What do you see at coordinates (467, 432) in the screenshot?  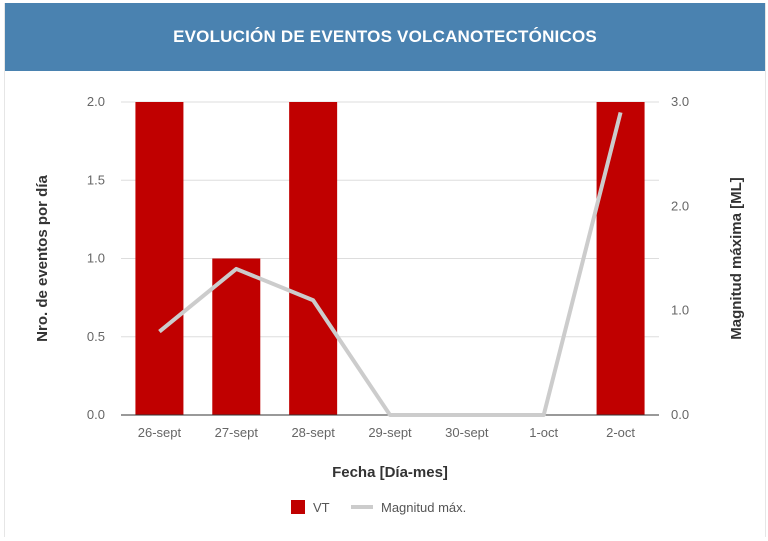 I see `x-tick-label: 30-sept` at bounding box center [467, 432].